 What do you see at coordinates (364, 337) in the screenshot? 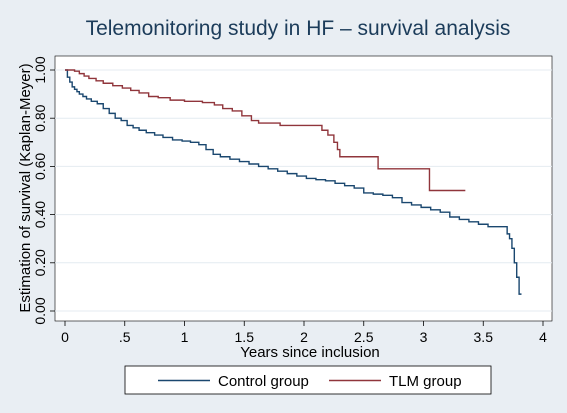
I see `x-tick-label: 2.5` at bounding box center [364, 337].